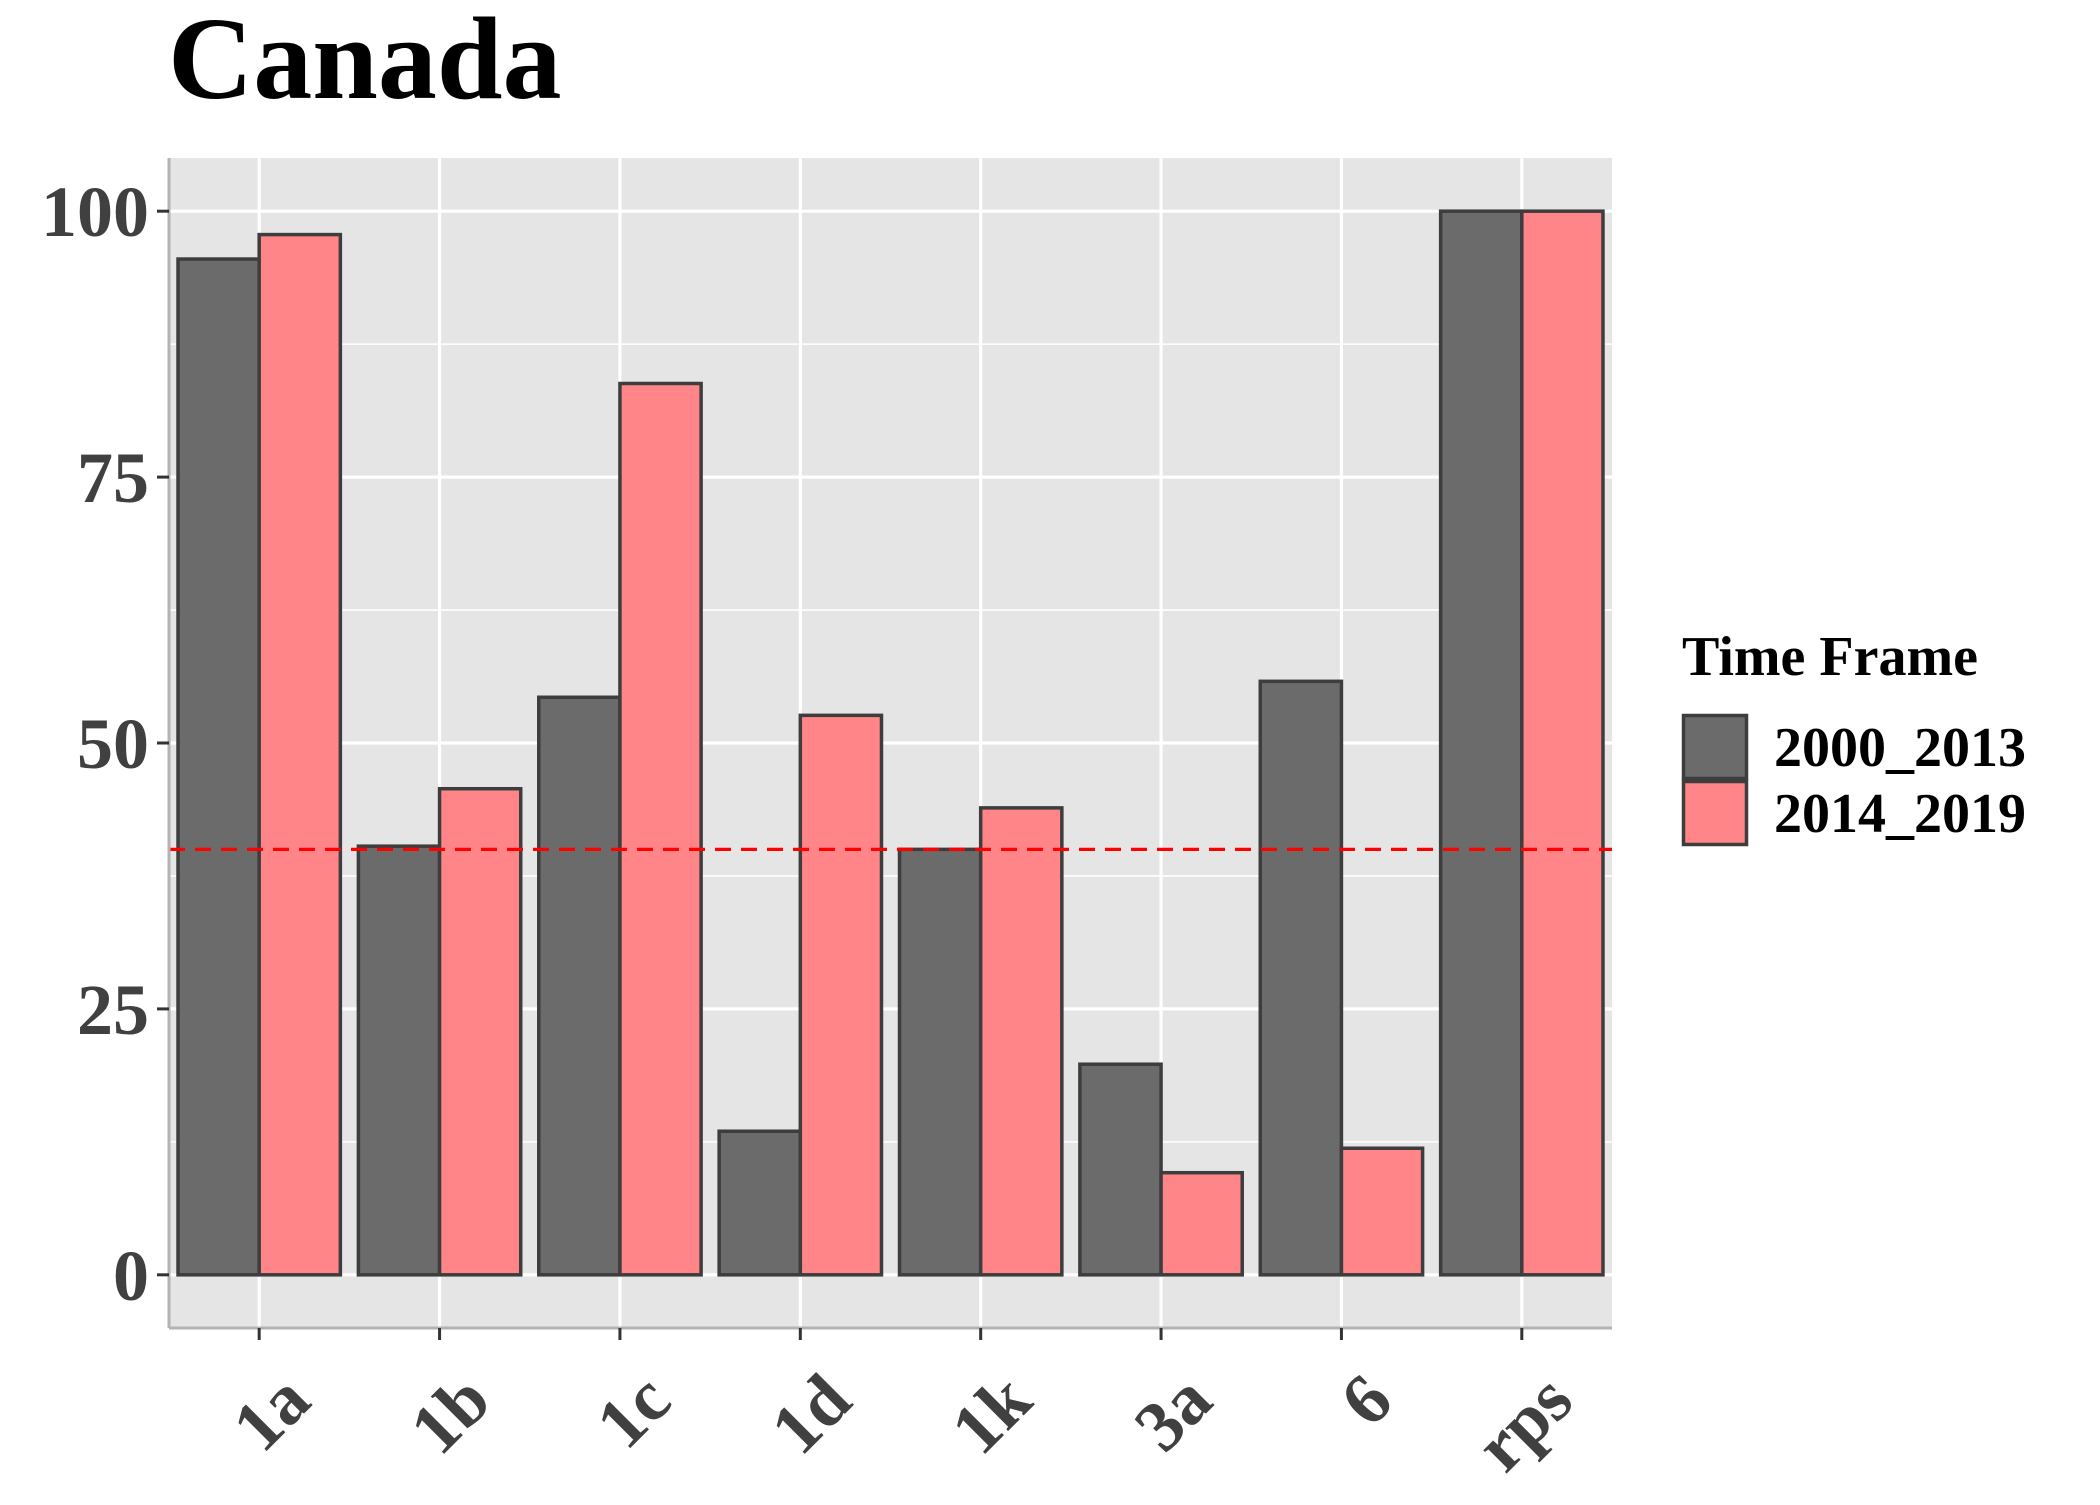  Describe the element at coordinates (1382, 1211) in the screenshot. I see `bar-6-2014_2019` at that location.